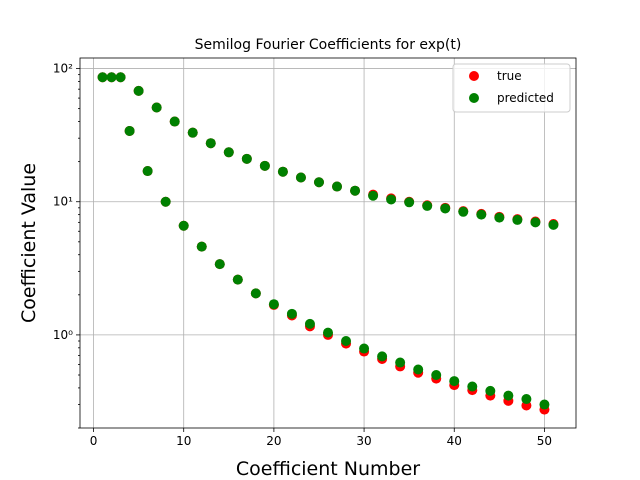 This screenshot has width=640, height=480. Describe the element at coordinates (94, 441) in the screenshot. I see `x-tick-label: 0` at that location.